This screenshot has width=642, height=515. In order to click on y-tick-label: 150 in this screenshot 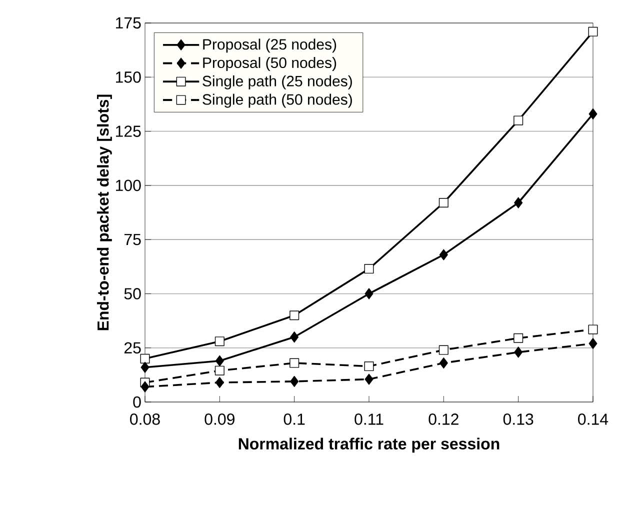, I will do `click(128, 77)`.